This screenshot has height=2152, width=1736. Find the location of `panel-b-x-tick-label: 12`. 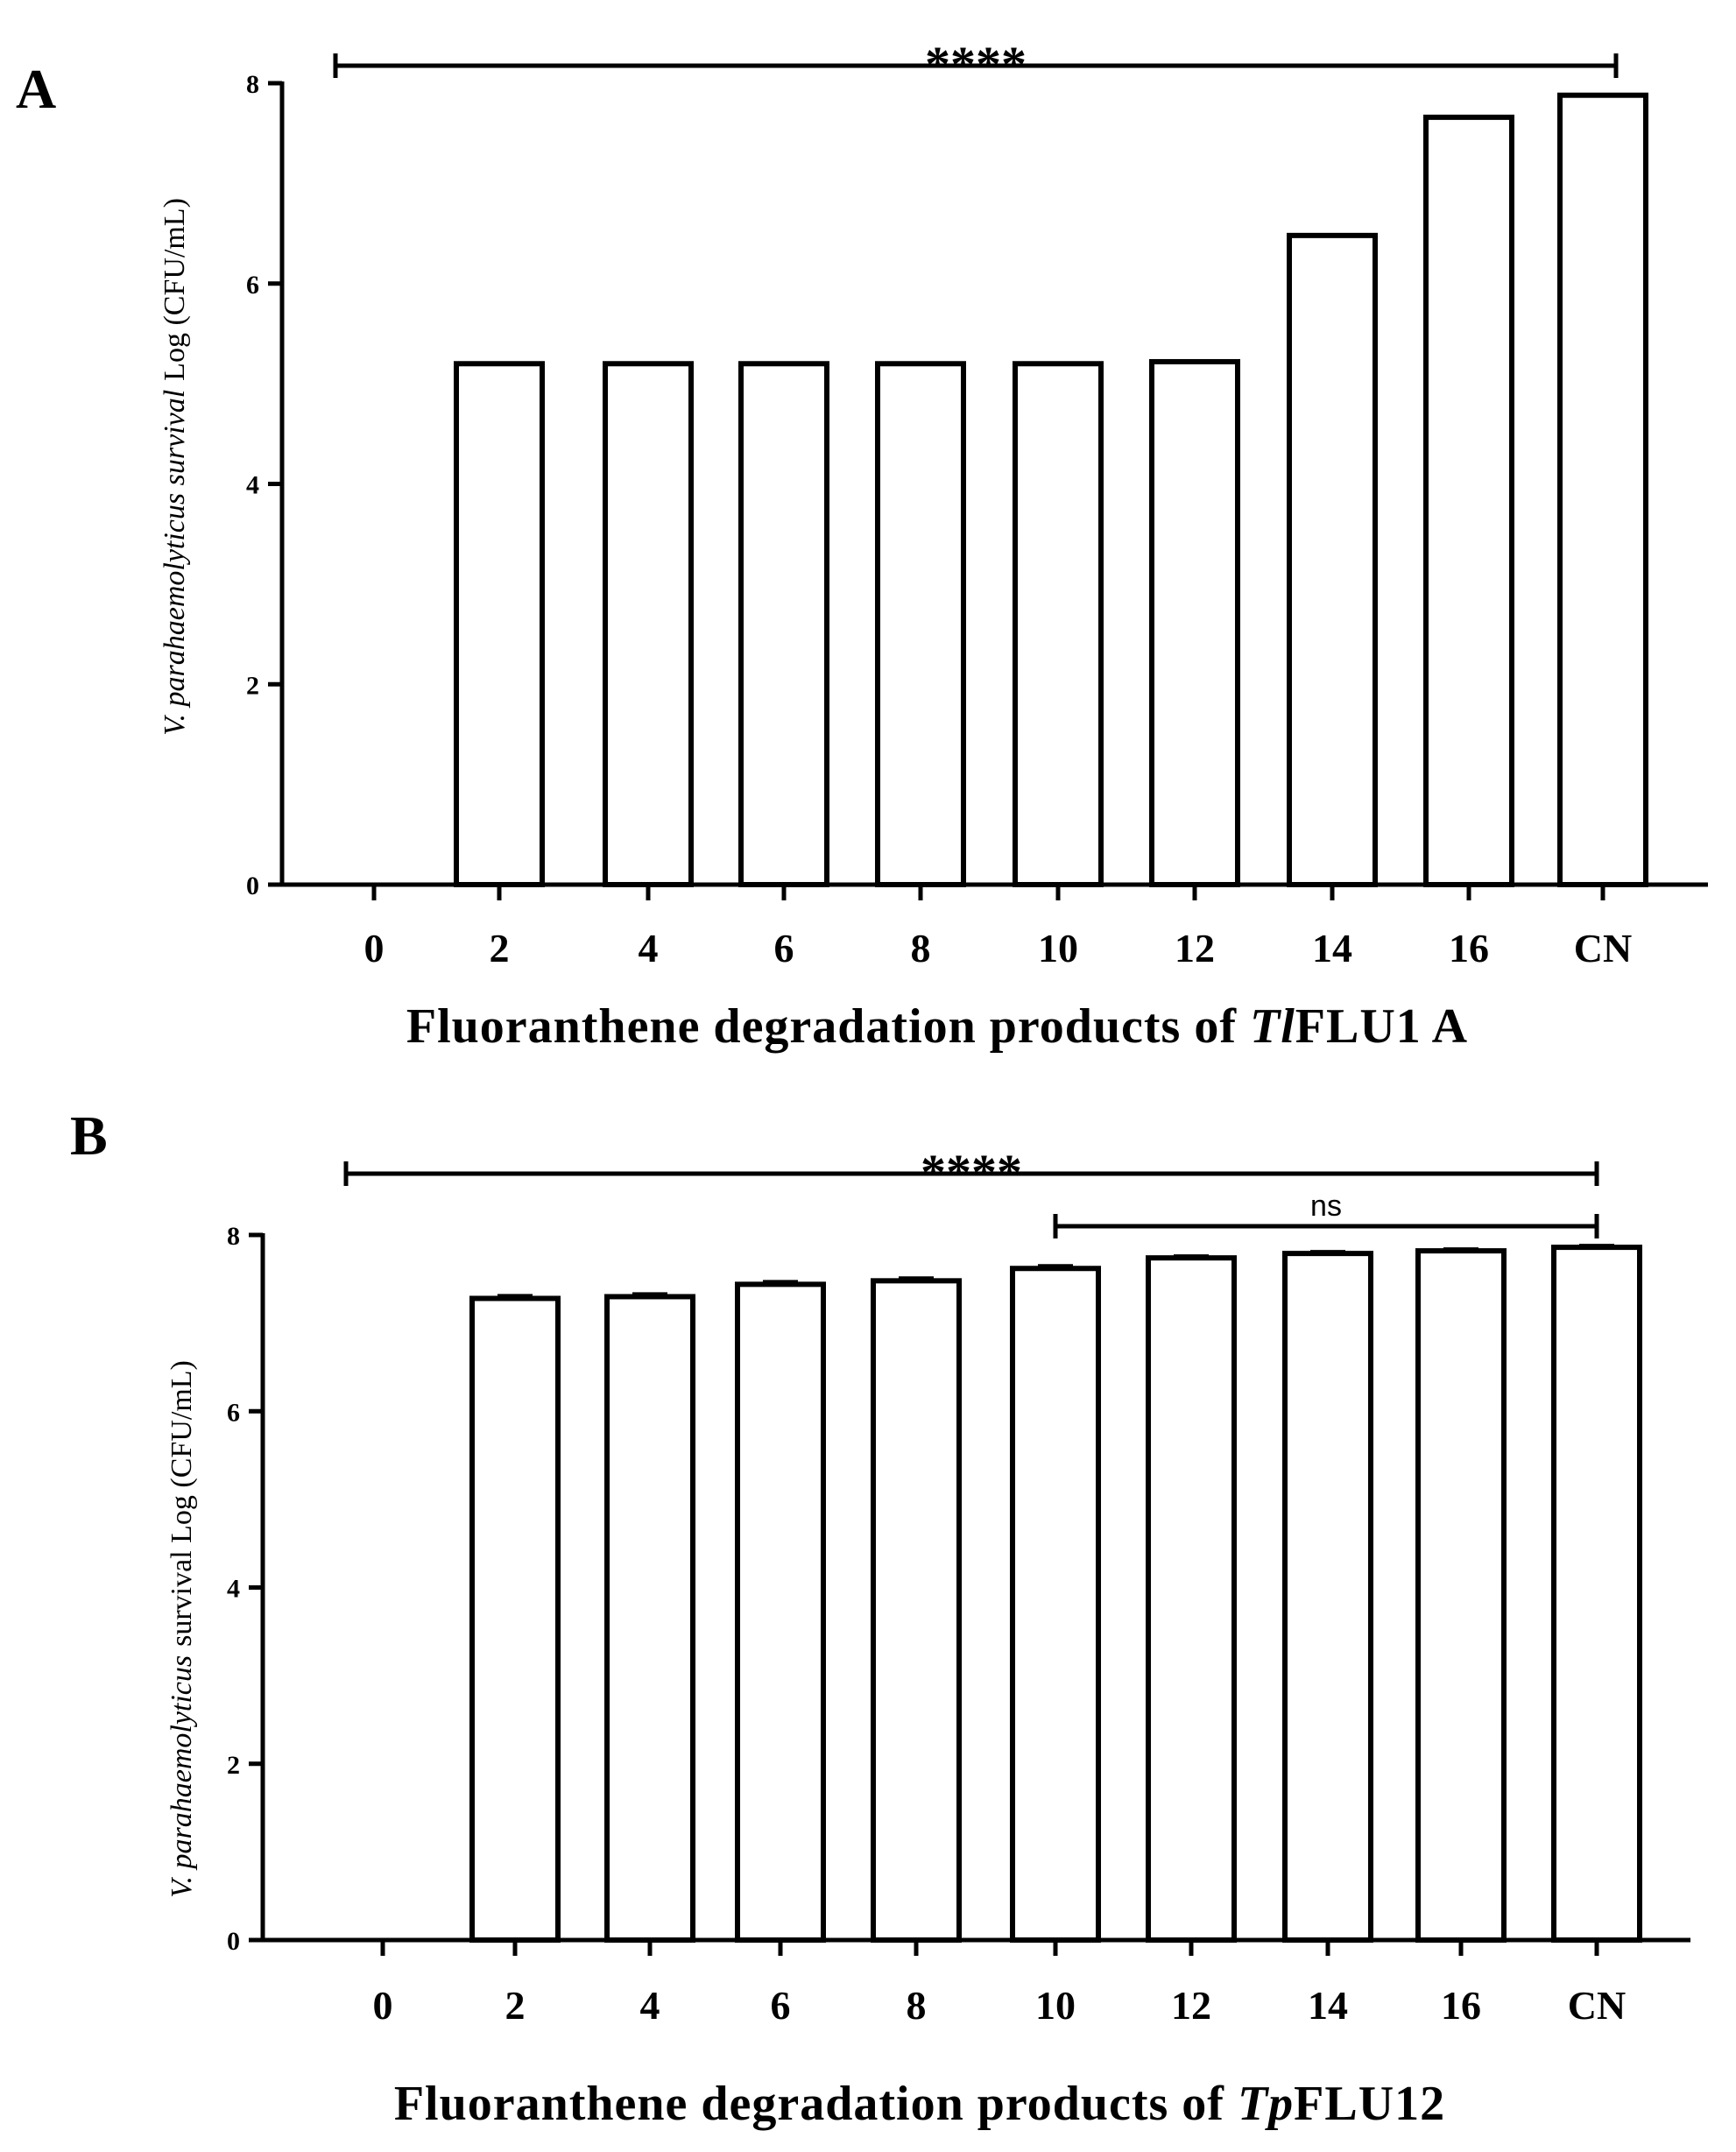

panel-b-x-tick-label: 12 is located at coordinates (1191, 2005).